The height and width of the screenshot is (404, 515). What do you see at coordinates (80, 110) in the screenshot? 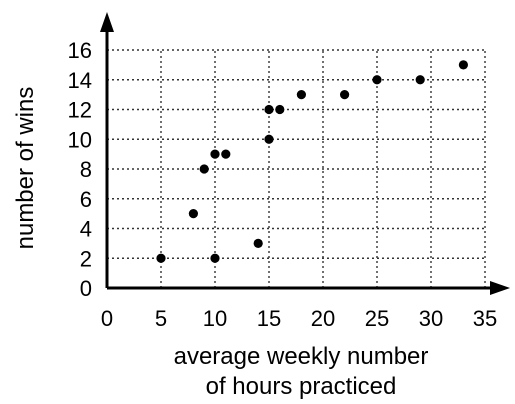
I see `y-tick-label: 12` at bounding box center [80, 110].